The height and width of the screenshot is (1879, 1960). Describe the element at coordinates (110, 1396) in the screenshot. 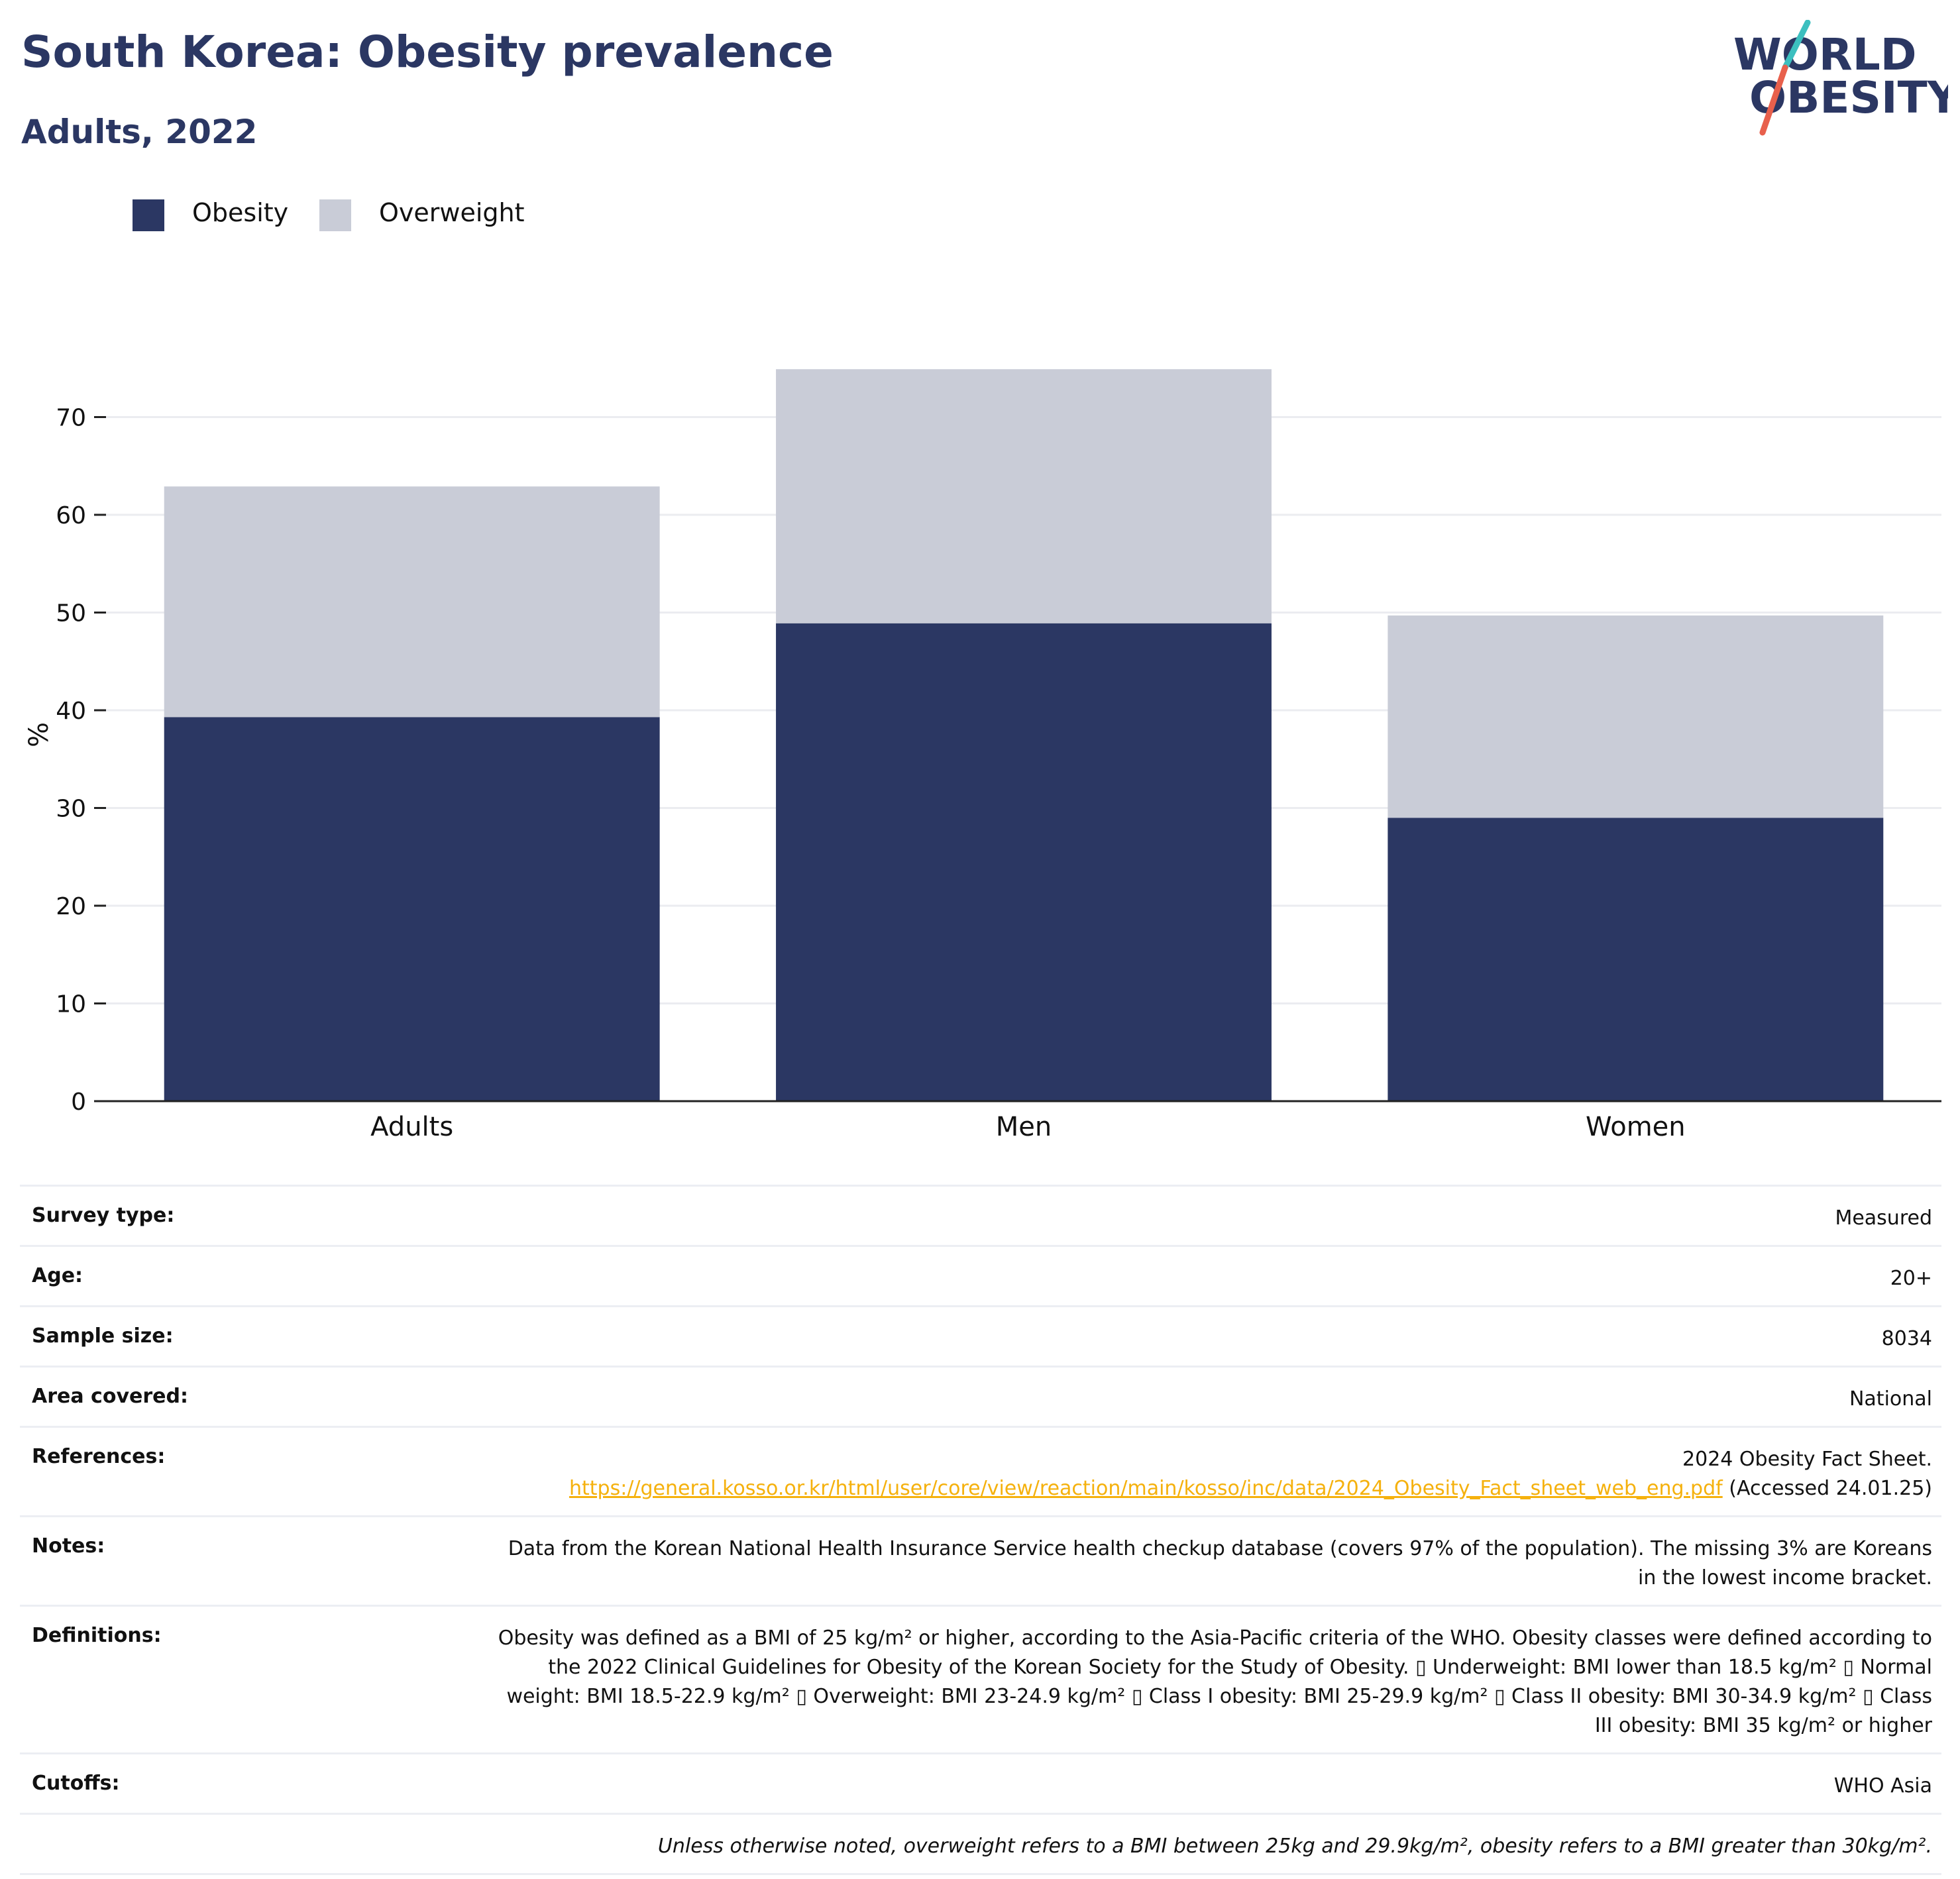

I see `info-label: Area covered:` at that location.